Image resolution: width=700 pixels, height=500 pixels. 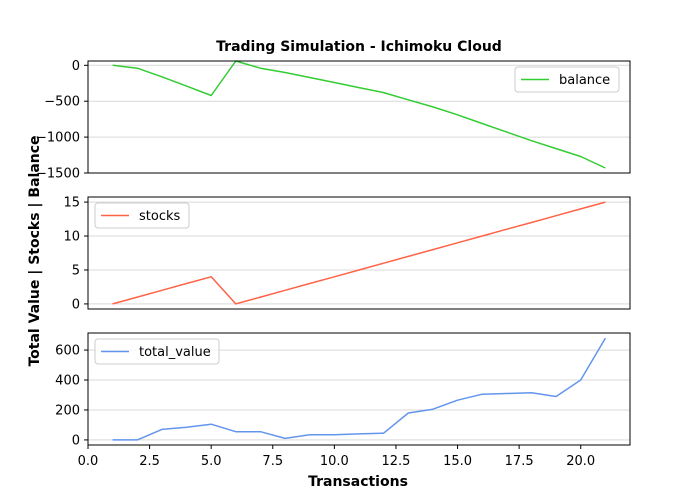 I want to click on x-tick-label: 5.0, so click(x=211, y=461).